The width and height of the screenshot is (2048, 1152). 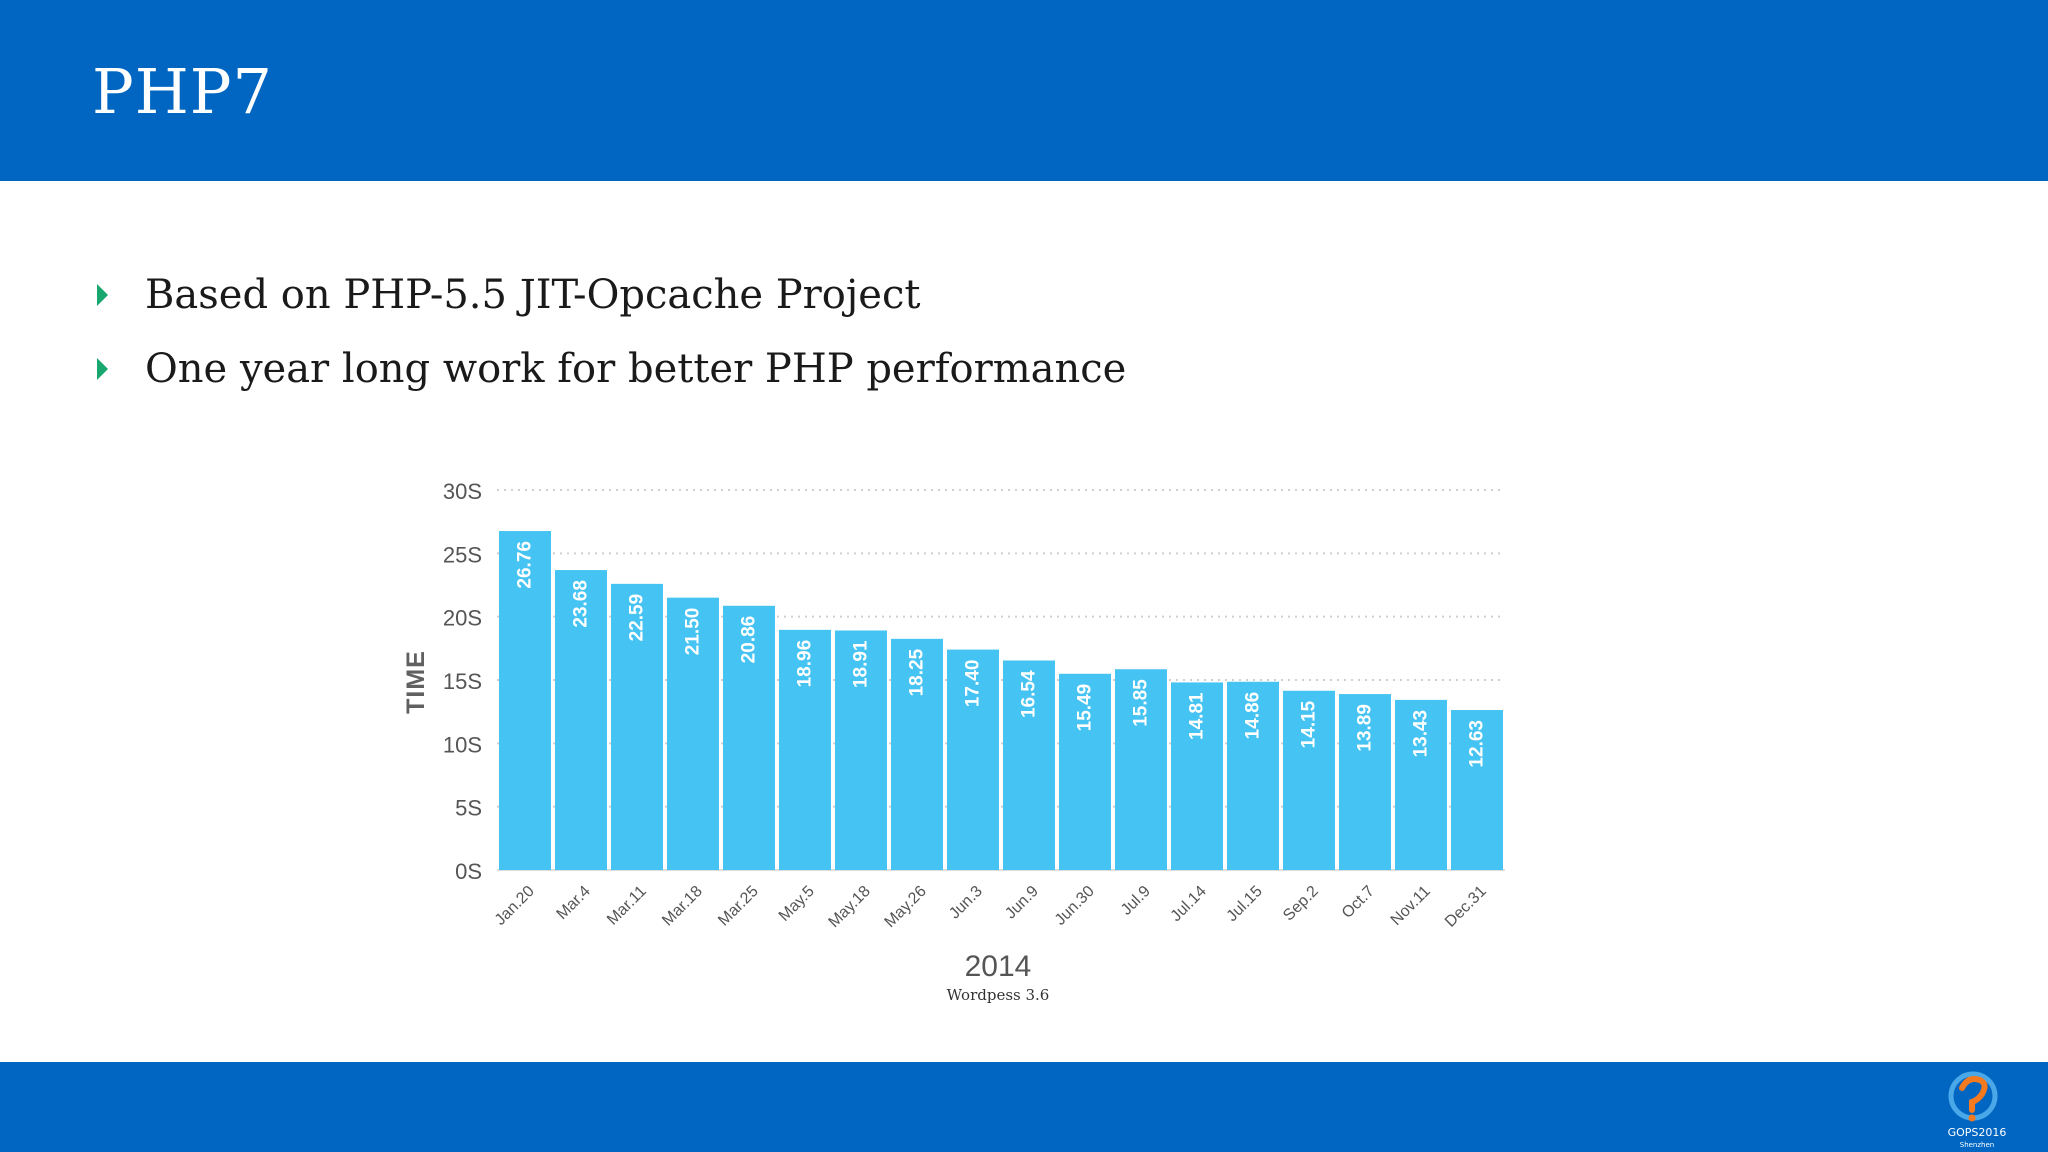 What do you see at coordinates (1358, 902) in the screenshot?
I see `x-tick-label: Oct.7` at bounding box center [1358, 902].